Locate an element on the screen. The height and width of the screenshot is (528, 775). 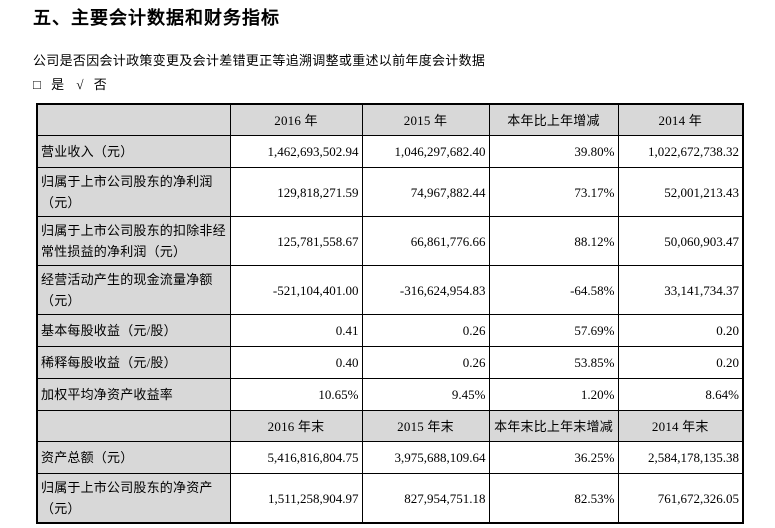
value-cell: 10.65% is located at coordinates (296, 394).